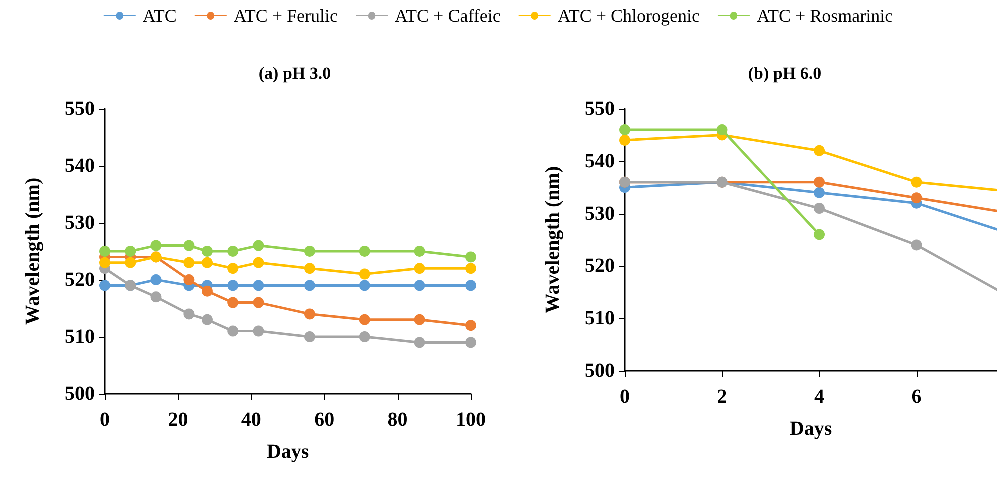 The height and width of the screenshot is (484, 997). What do you see at coordinates (471, 420) in the screenshot?
I see `x-tick-label: 100` at bounding box center [471, 420].